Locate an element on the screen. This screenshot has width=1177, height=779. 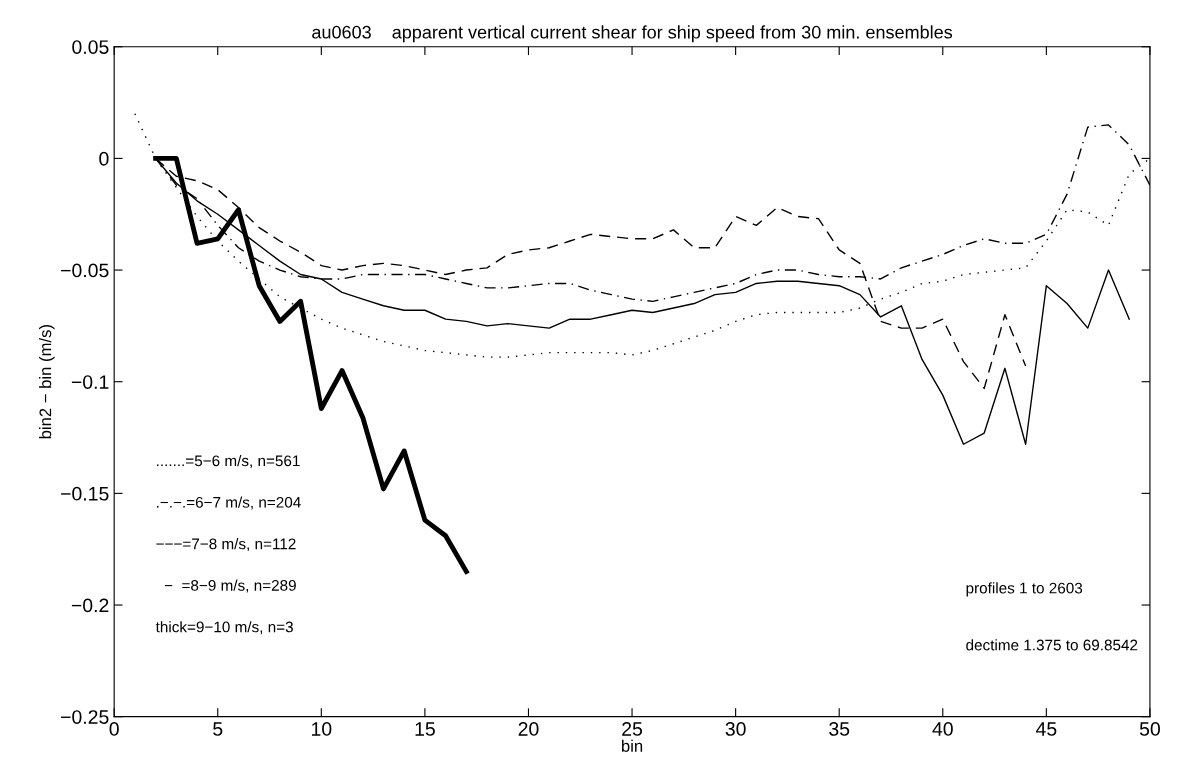
annotation: thick=9−10 m/s, n=3 is located at coordinates (224, 628).